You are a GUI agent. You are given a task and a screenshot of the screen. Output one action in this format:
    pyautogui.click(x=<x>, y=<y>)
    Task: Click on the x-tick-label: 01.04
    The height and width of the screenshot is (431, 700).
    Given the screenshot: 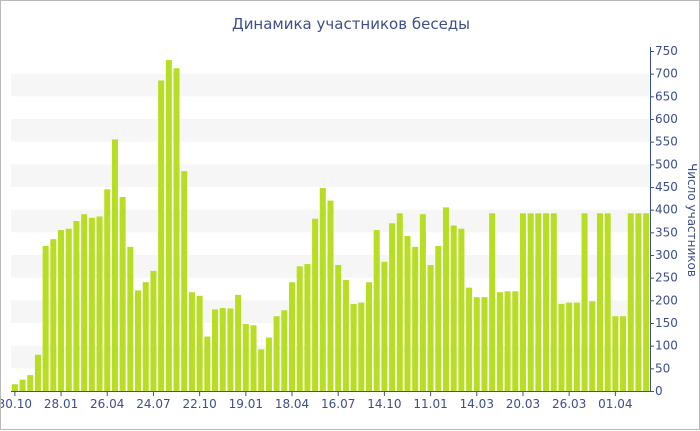 What is the action you would take?
    pyautogui.click(x=615, y=404)
    